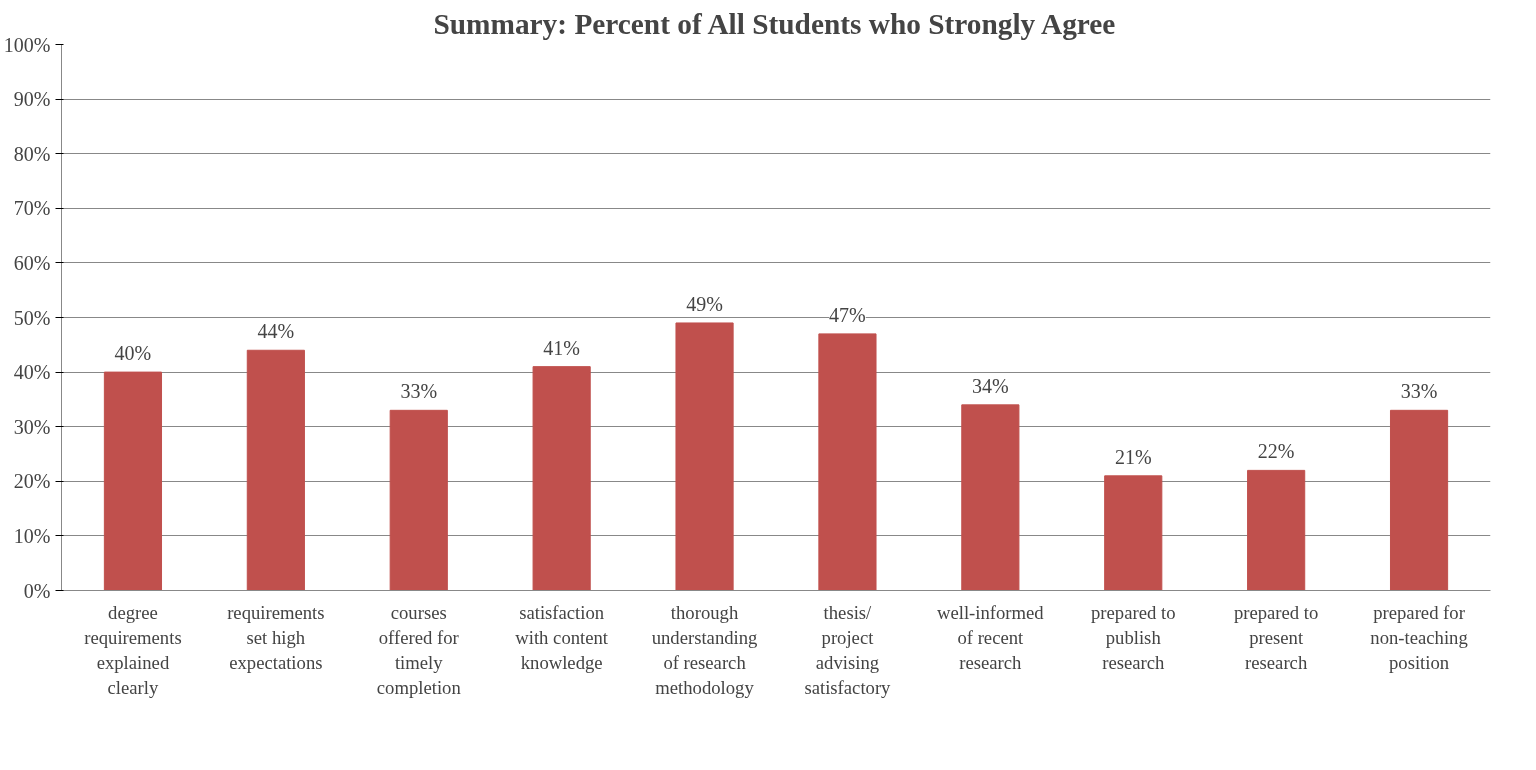 Image resolution: width=1536 pixels, height=770 pixels. What do you see at coordinates (32, 99) in the screenshot?
I see `y-tick-label: 90%` at bounding box center [32, 99].